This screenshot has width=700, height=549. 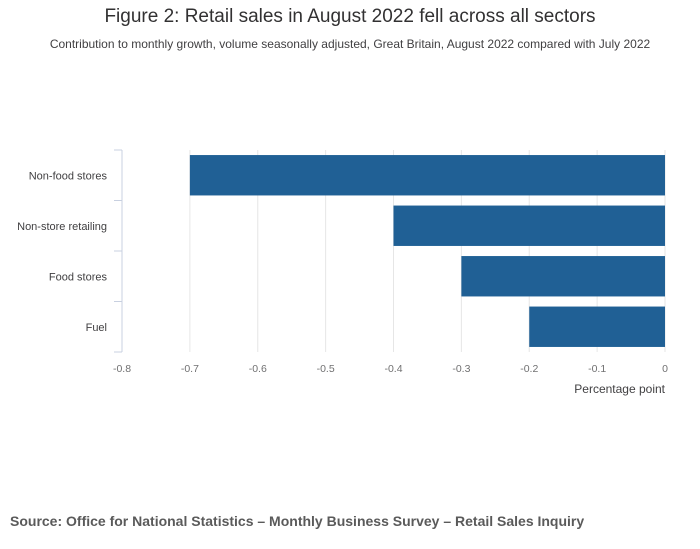 What do you see at coordinates (68, 176) in the screenshot?
I see `category-label: Non-food stores` at bounding box center [68, 176].